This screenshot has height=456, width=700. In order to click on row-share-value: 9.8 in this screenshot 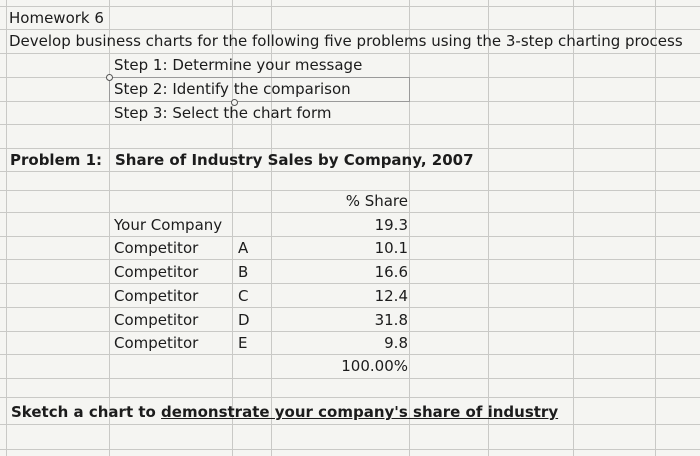, I will do `click(396, 343)`.